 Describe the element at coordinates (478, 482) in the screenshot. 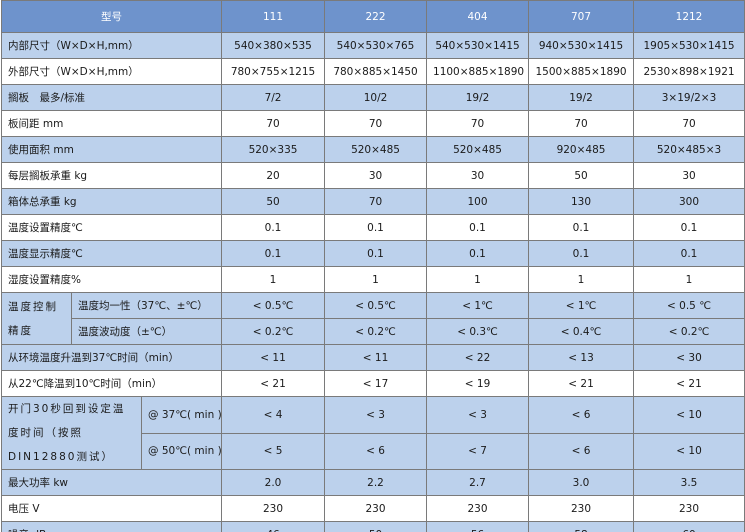

I see `value-cell: 2.7` at that location.